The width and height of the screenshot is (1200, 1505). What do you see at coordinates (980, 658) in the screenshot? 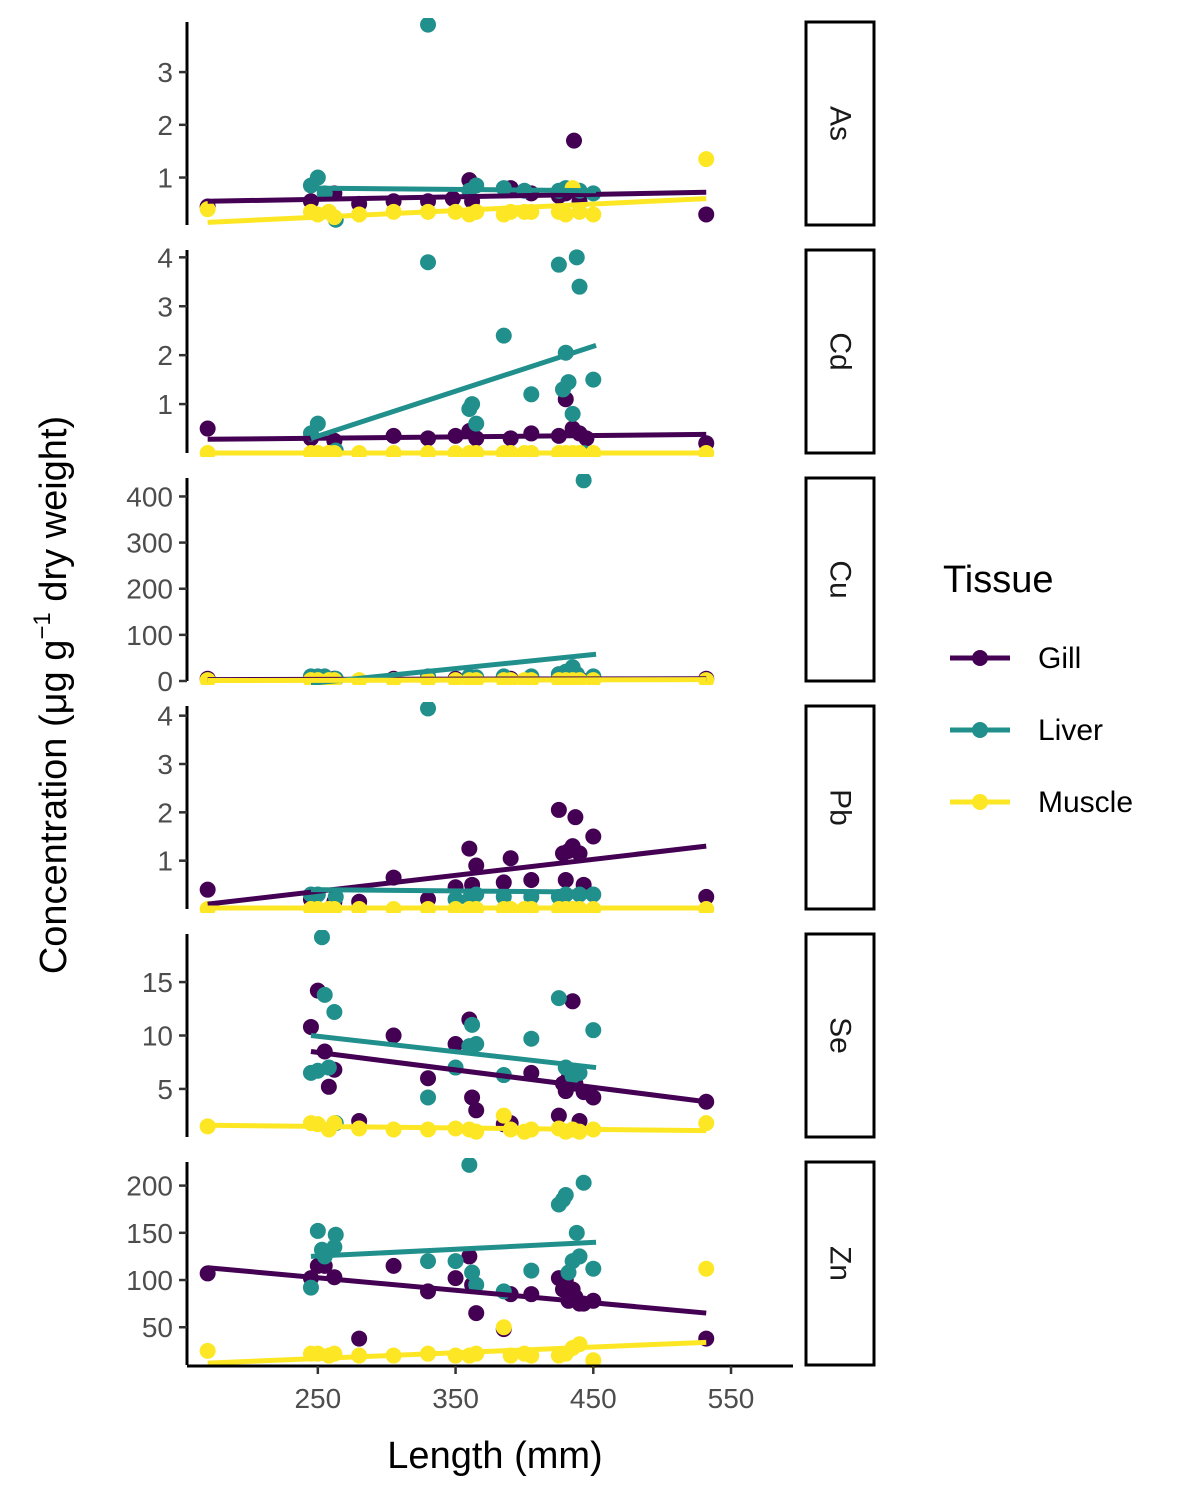
I see `legend-key-point-gill` at bounding box center [980, 658].